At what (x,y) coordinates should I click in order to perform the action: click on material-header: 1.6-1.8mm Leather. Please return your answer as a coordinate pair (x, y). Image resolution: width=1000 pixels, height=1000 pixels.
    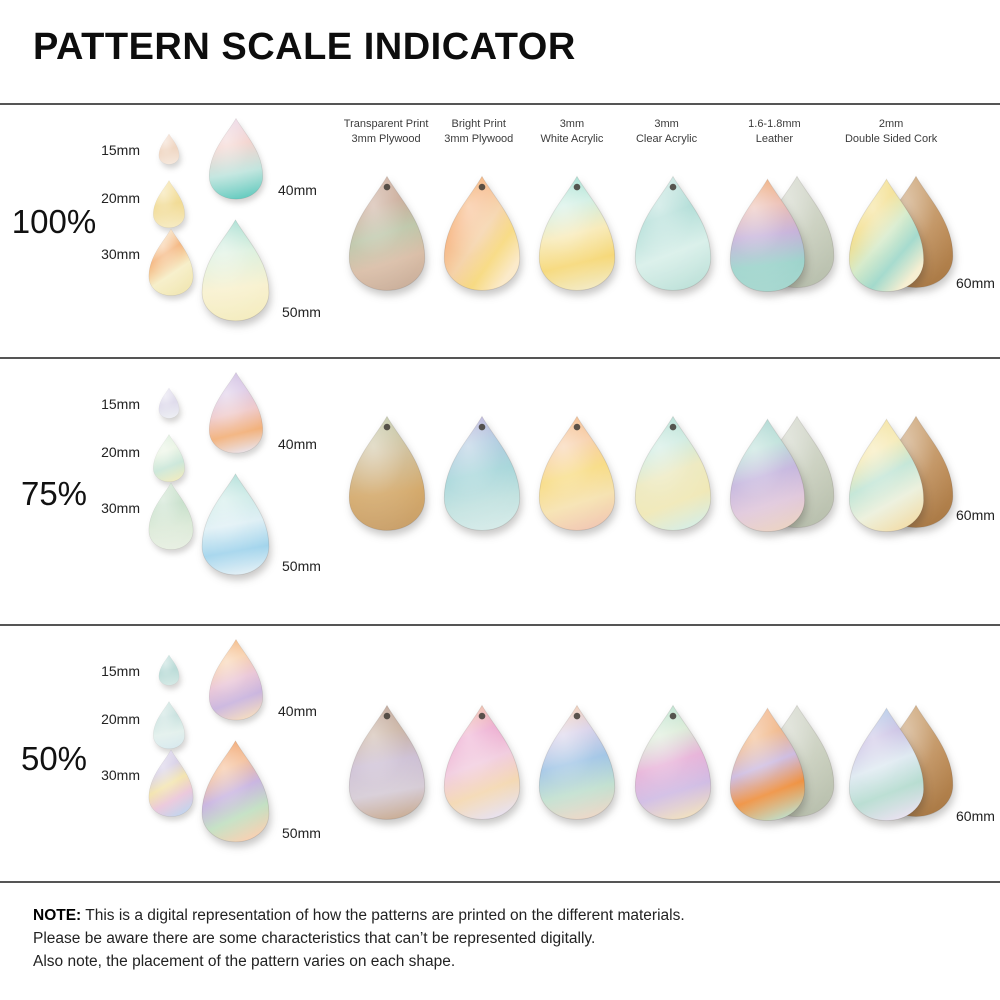
    Looking at the image, I should click on (775, 132).